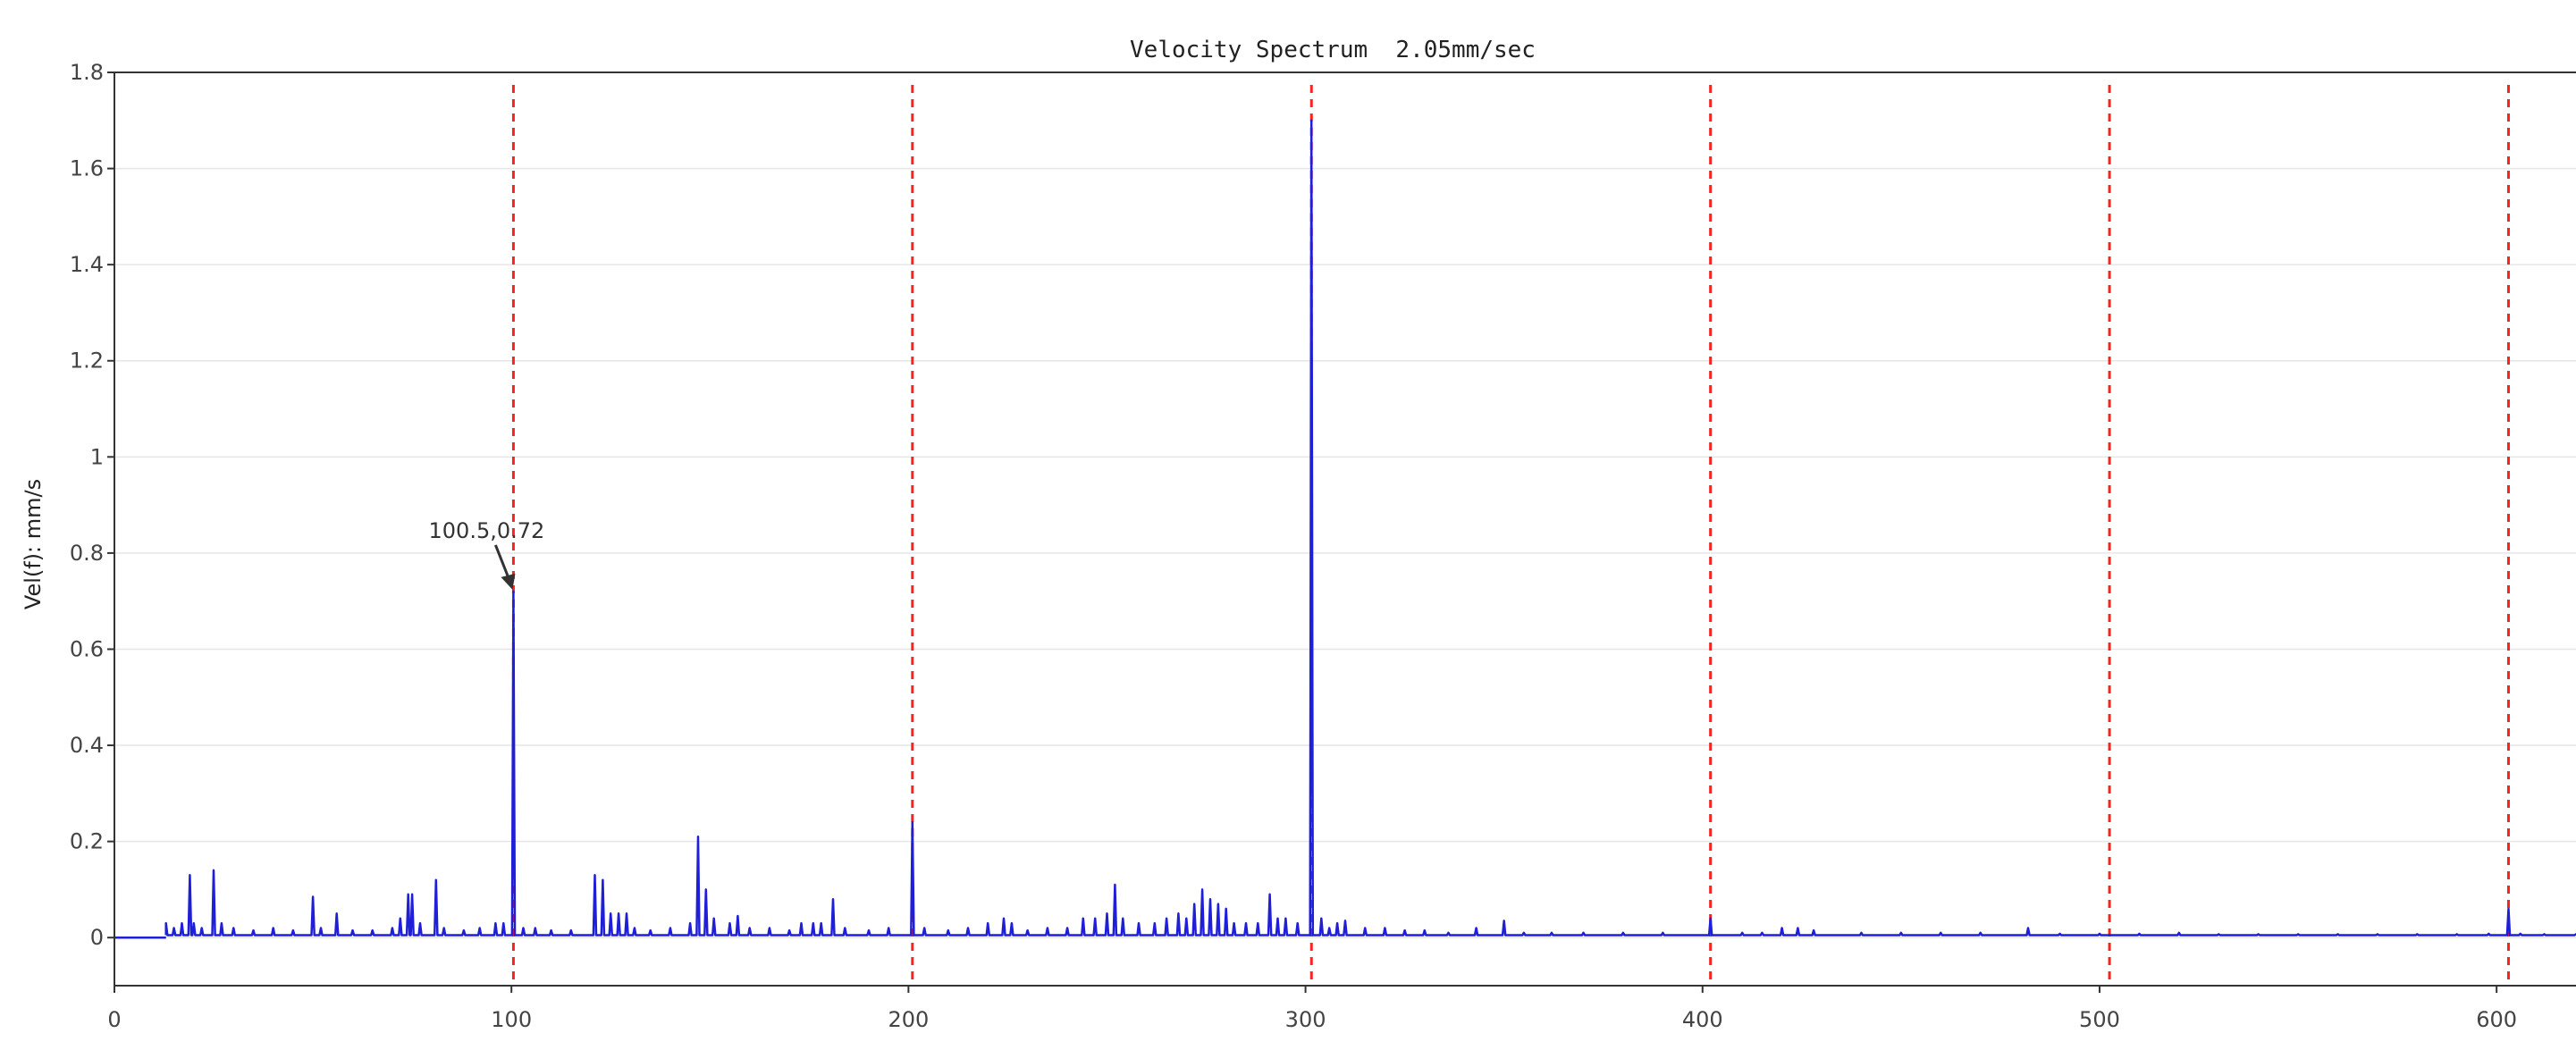 Image resolution: width=2576 pixels, height=1050 pixels. I want to click on annotation-arrow-icon, so click(502, 562).